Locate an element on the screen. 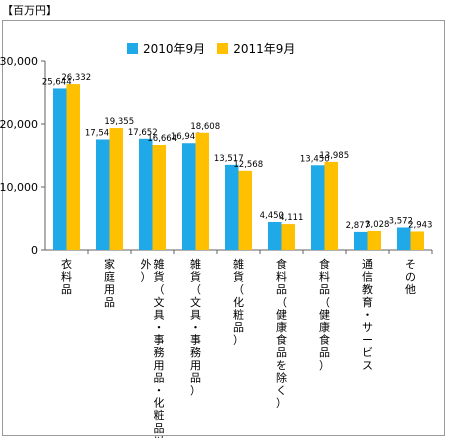  data-label: 13,517 is located at coordinates (229, 159).